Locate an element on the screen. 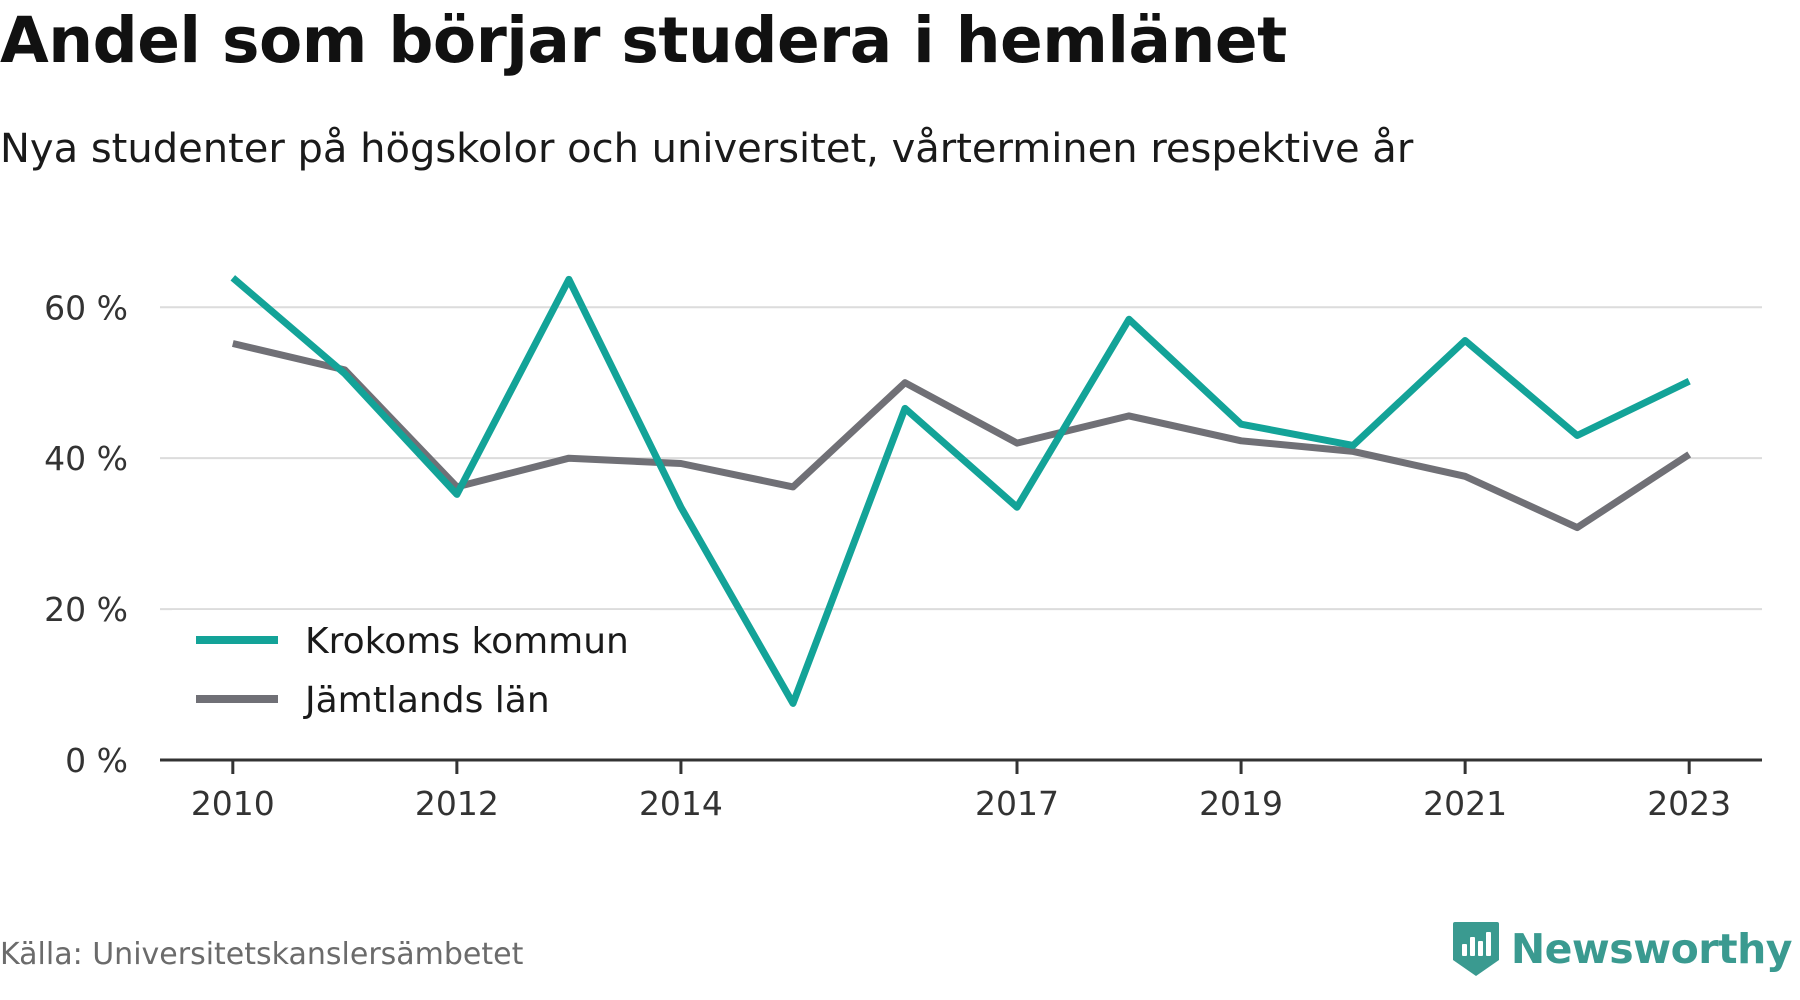  legend-background is located at coordinates (411, 673).